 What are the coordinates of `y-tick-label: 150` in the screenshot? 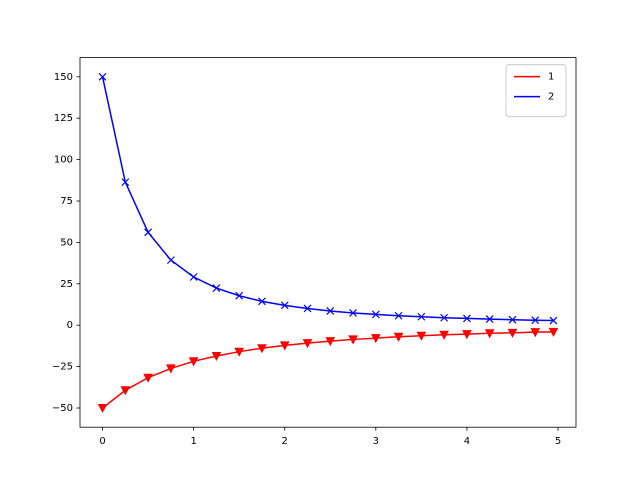 It's located at (63, 77).